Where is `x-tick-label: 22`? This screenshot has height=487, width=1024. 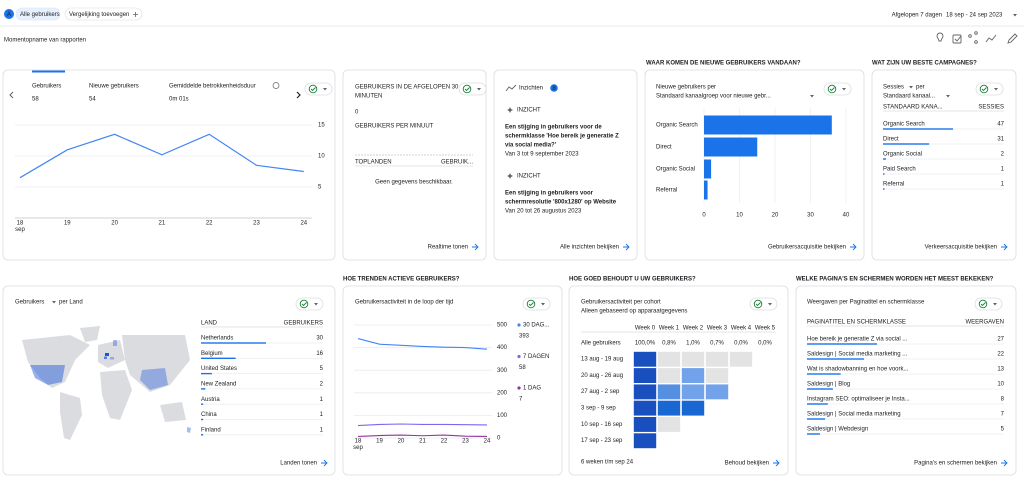 x-tick-label: 22 is located at coordinates (209, 224).